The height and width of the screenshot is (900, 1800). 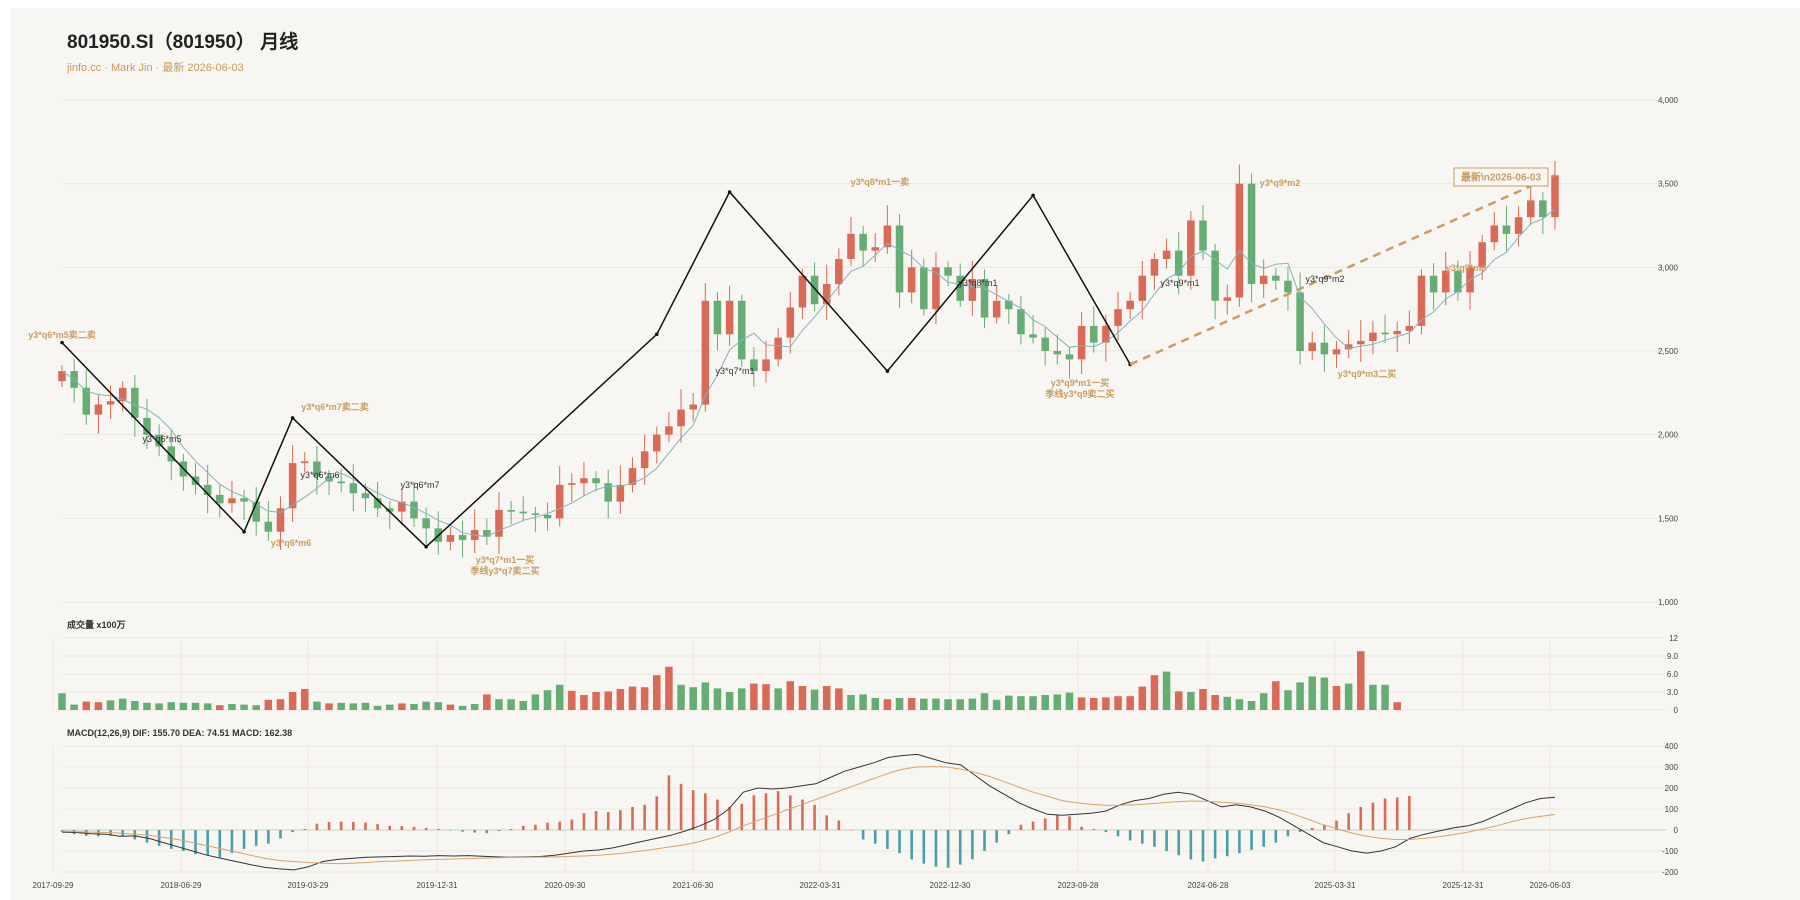 What do you see at coordinates (1668, 100) in the screenshot?
I see `price-y-tick-label: 4,000` at bounding box center [1668, 100].